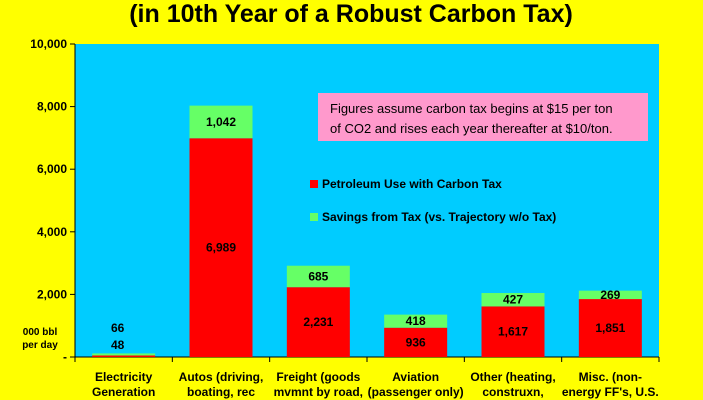  Describe the element at coordinates (318, 377) in the screenshot. I see `x-category-label-line1: Freight (goods` at that location.